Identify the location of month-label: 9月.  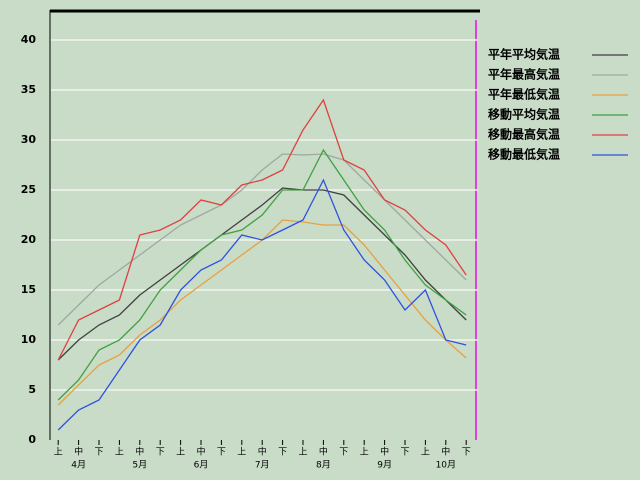
(384, 465).